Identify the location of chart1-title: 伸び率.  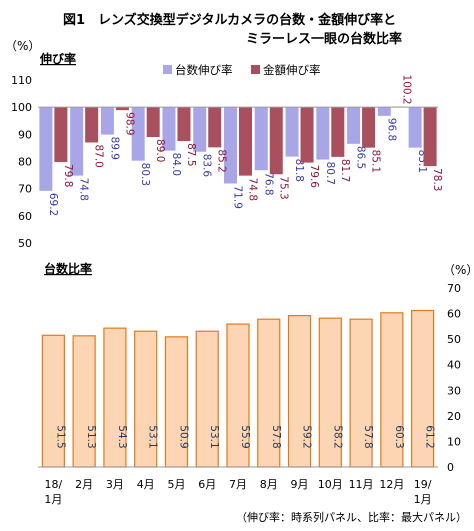
(57, 58).